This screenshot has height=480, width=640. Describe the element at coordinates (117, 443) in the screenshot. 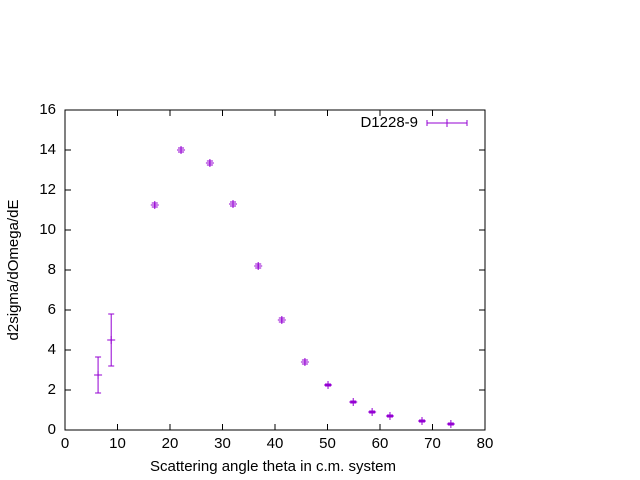

I see `x-tick-label: 10` at that location.